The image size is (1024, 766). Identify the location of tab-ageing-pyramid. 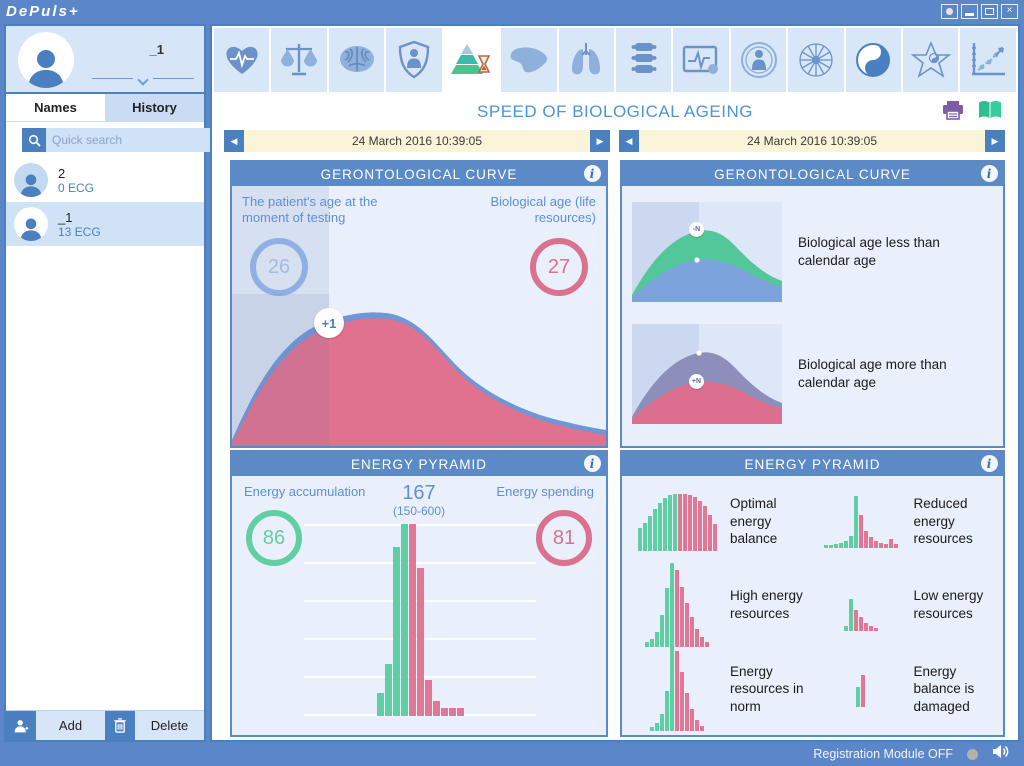
(471, 60).